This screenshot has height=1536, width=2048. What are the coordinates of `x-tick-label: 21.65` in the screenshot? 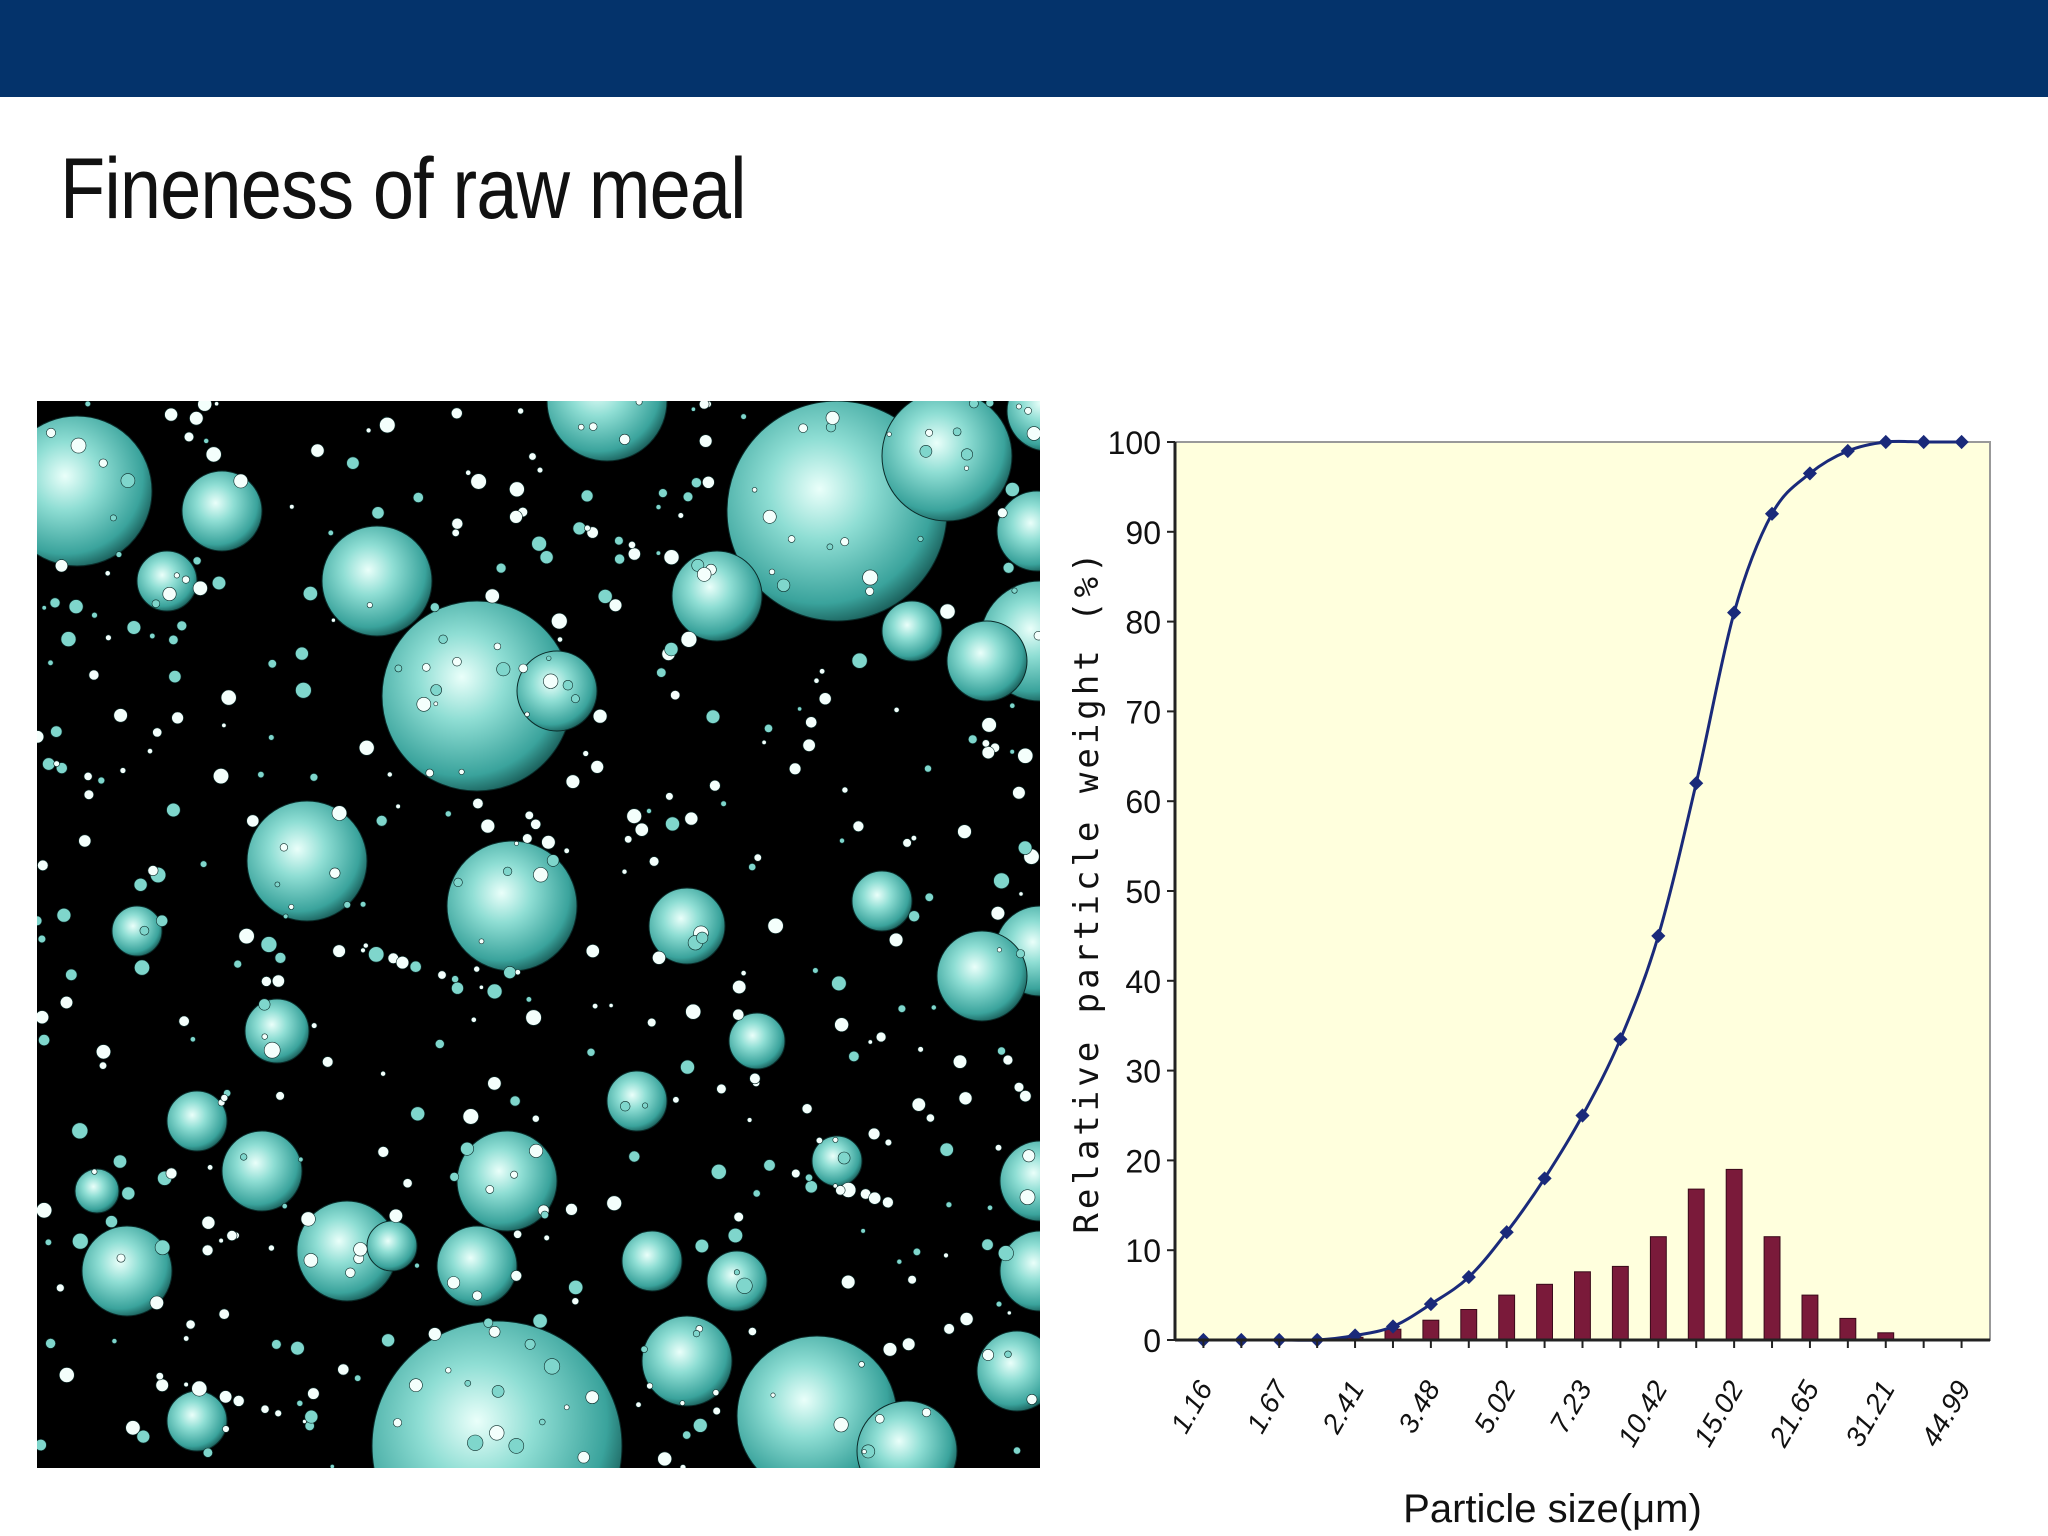 It's located at (1794, 1413).